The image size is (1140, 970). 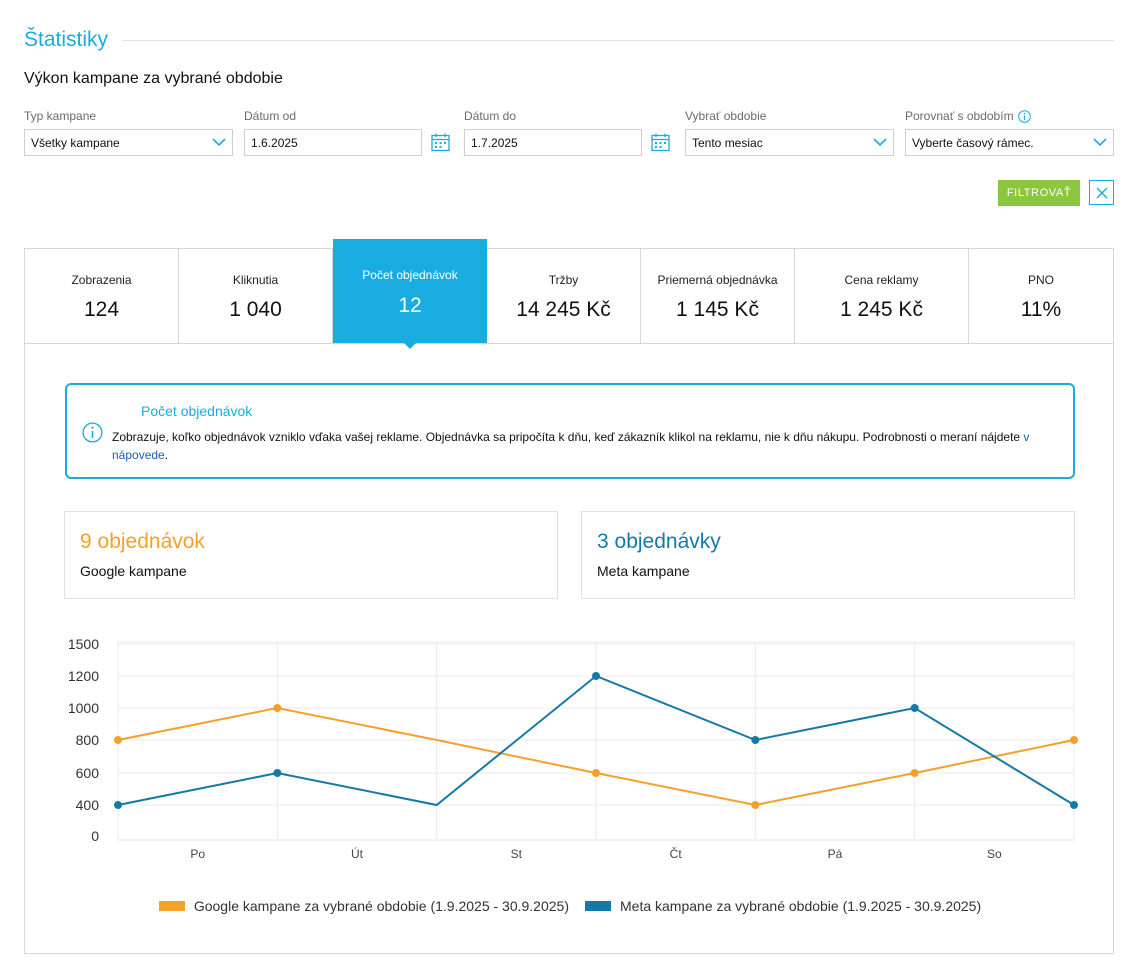 I want to click on compare-select: Vyberte časový rámec., so click(x=1009, y=142).